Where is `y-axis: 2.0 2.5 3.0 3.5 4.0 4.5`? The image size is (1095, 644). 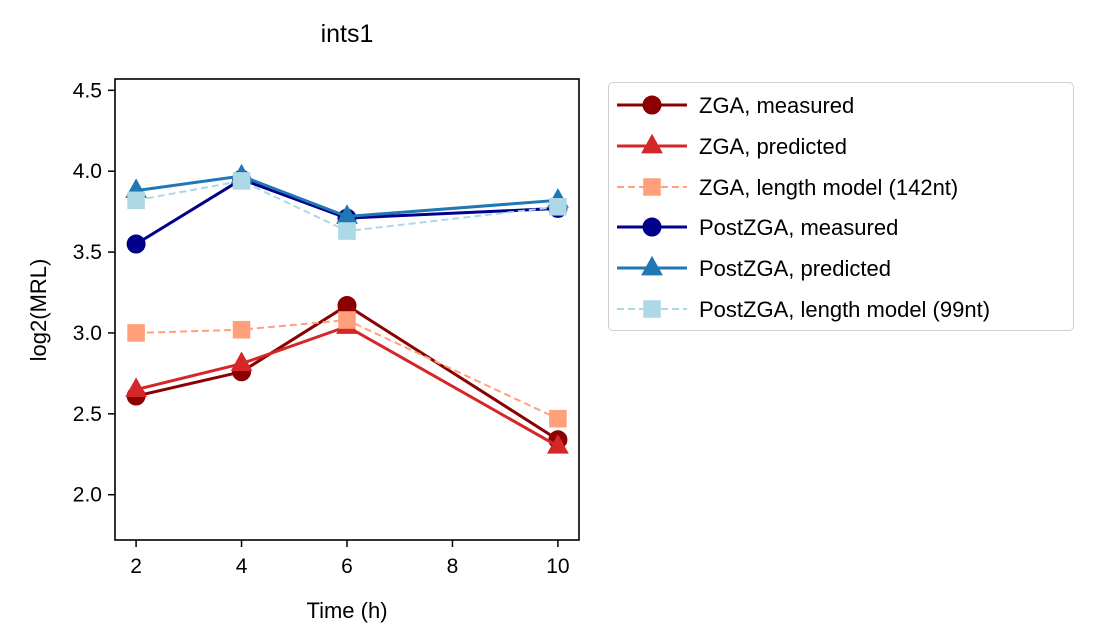 y-axis: 2.0 2.5 3.0 3.5 4.0 4.5 is located at coordinates (94, 293).